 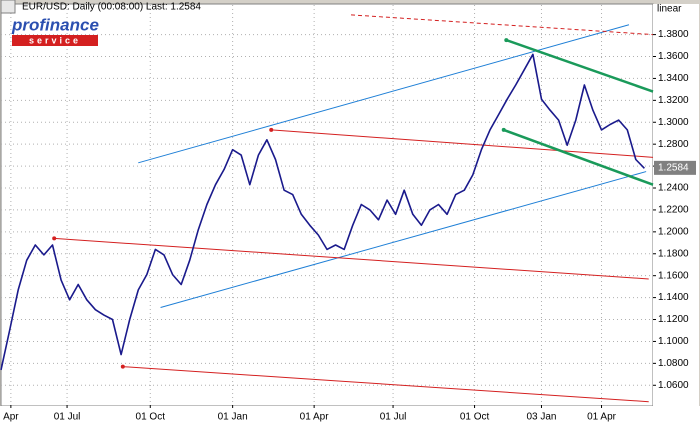 What do you see at coordinates (669, 9) in the screenshot?
I see `scale-label: linear` at bounding box center [669, 9].